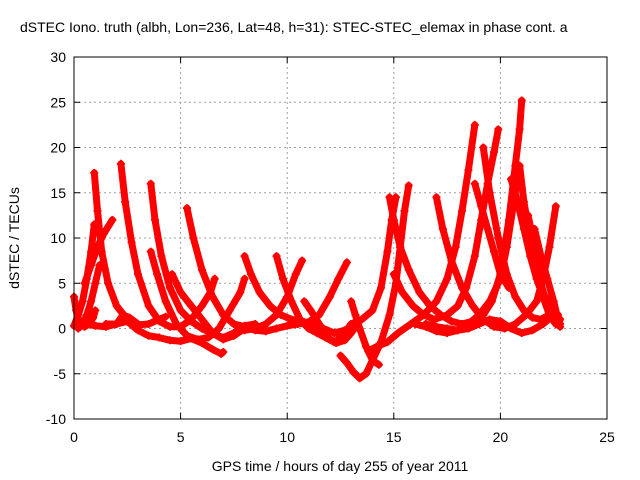 The width and height of the screenshot is (640, 480). I want to click on y-tick-label: 10, so click(58, 238).